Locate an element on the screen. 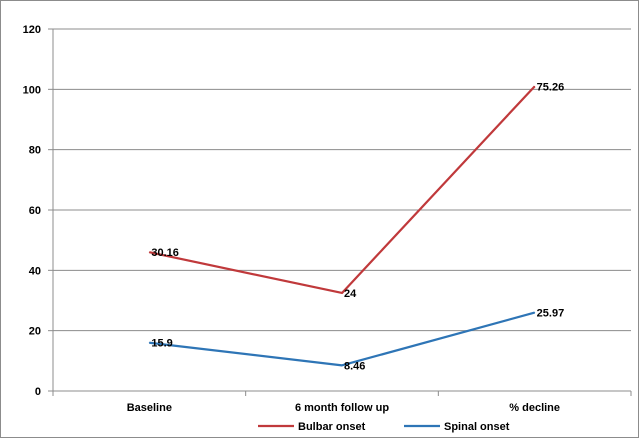  data-label-0-0: 30.16 is located at coordinates (165, 253).